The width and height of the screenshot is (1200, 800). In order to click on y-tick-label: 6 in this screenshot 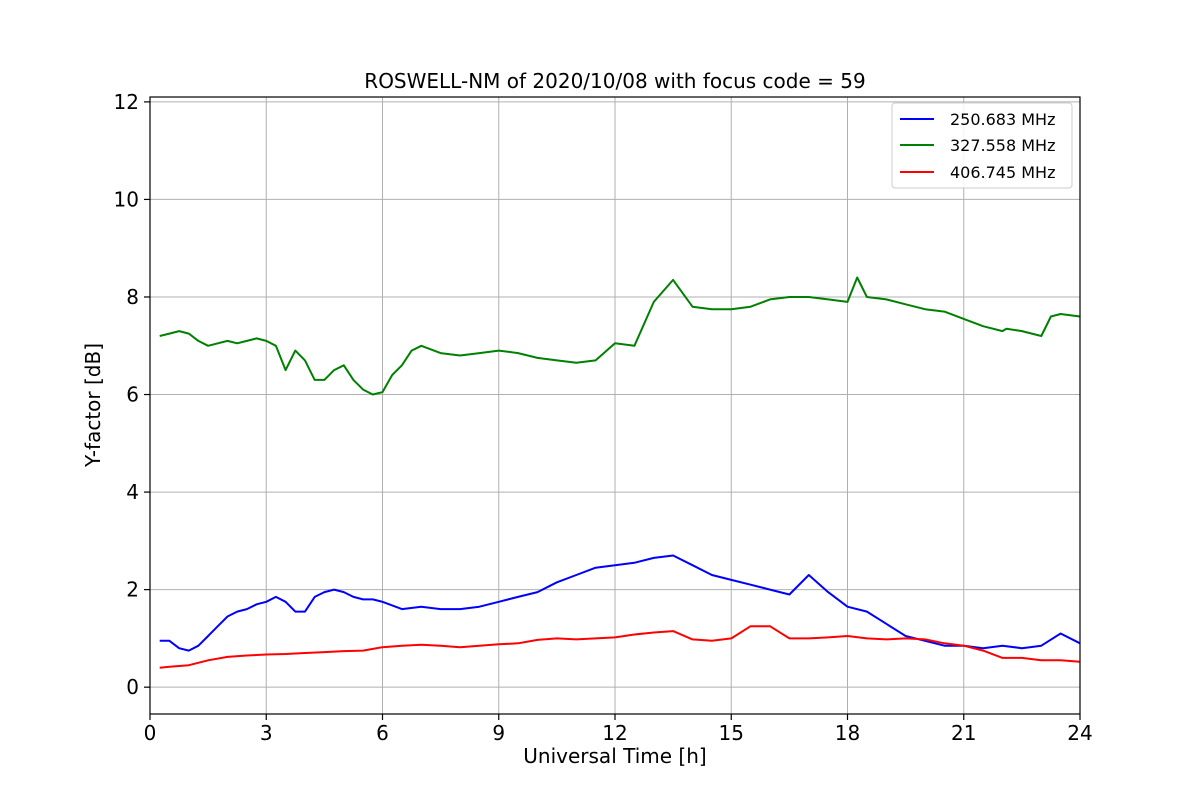, I will do `click(132, 395)`.